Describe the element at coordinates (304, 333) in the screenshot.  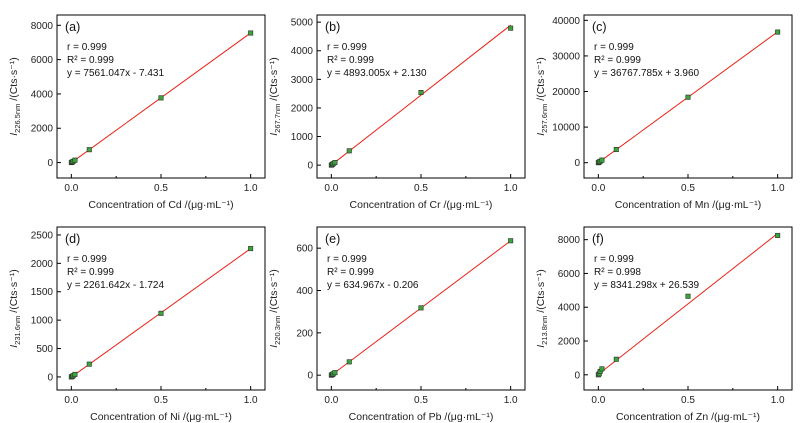
I see `y-tick-label: 200` at that location.